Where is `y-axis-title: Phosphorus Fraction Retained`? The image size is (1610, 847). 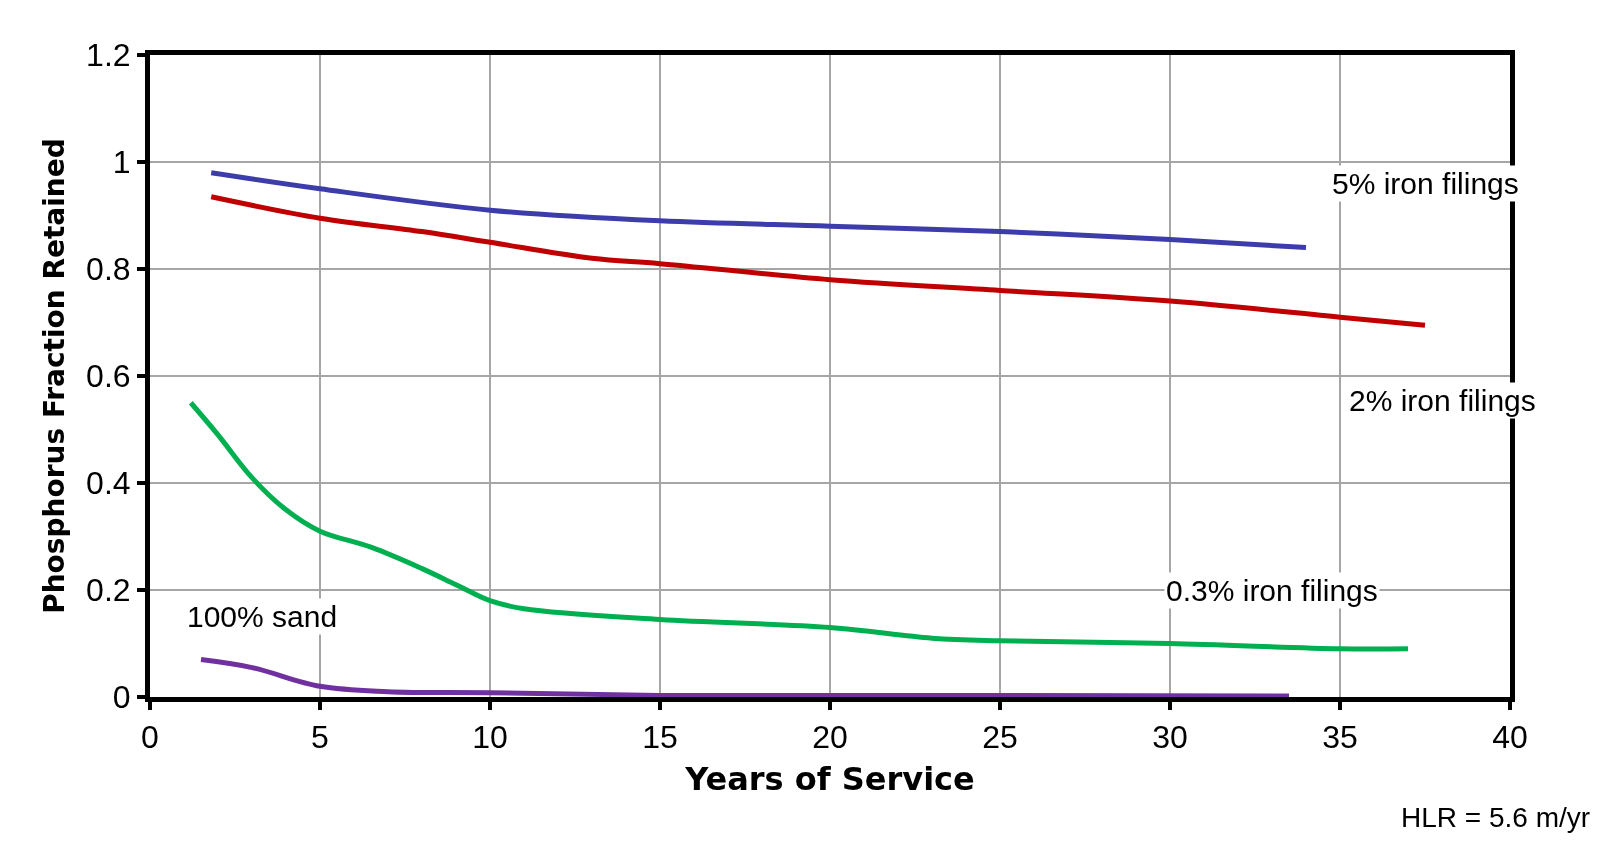
y-axis-title: Phosphorus Fraction Retained is located at coordinates (54, 376).